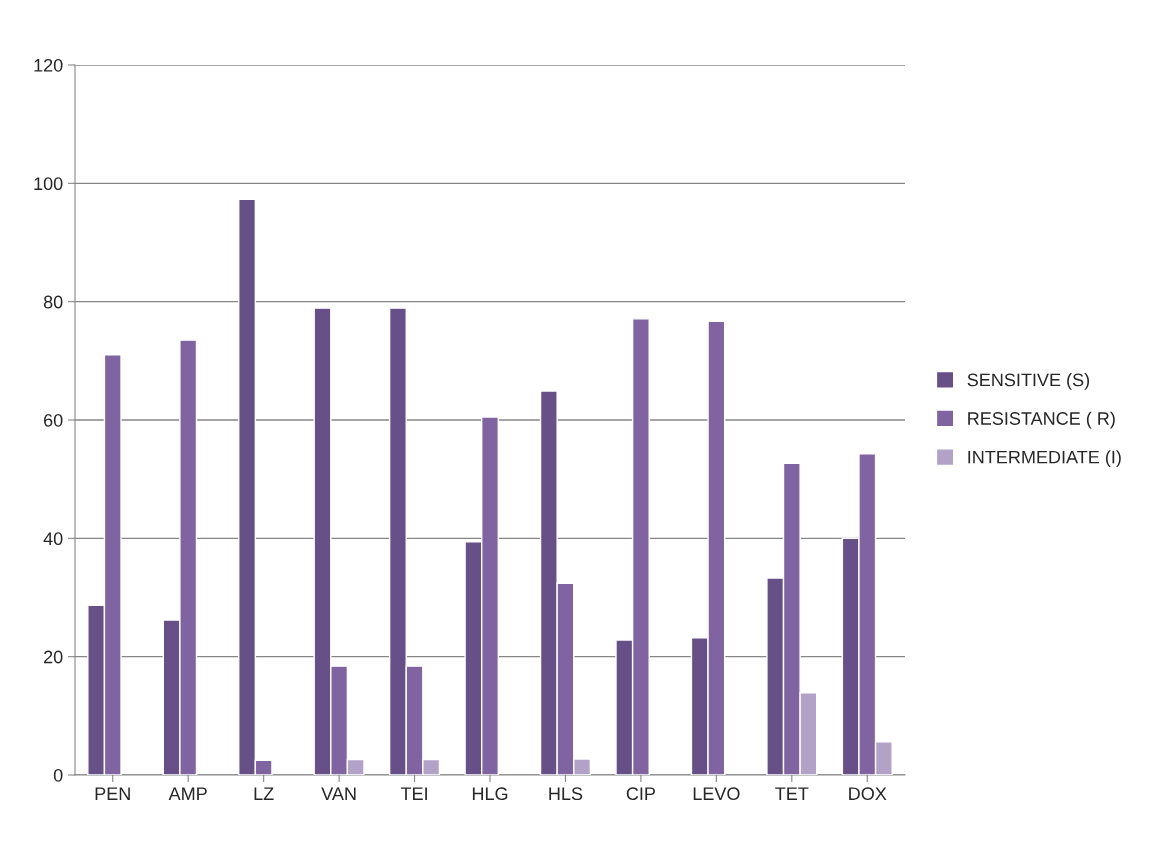  What do you see at coordinates (1044, 459) in the screenshot?
I see `legend-label: INTERMEDIATE (I)` at bounding box center [1044, 459].